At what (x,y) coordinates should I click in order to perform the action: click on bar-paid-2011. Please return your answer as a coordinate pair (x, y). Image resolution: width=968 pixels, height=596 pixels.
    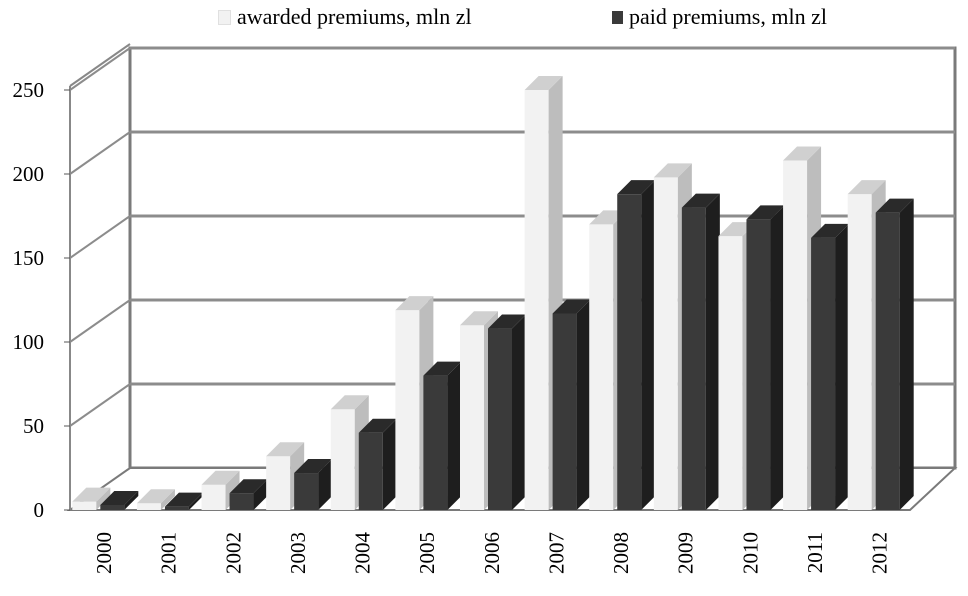
    Looking at the image, I should click on (830, 366).